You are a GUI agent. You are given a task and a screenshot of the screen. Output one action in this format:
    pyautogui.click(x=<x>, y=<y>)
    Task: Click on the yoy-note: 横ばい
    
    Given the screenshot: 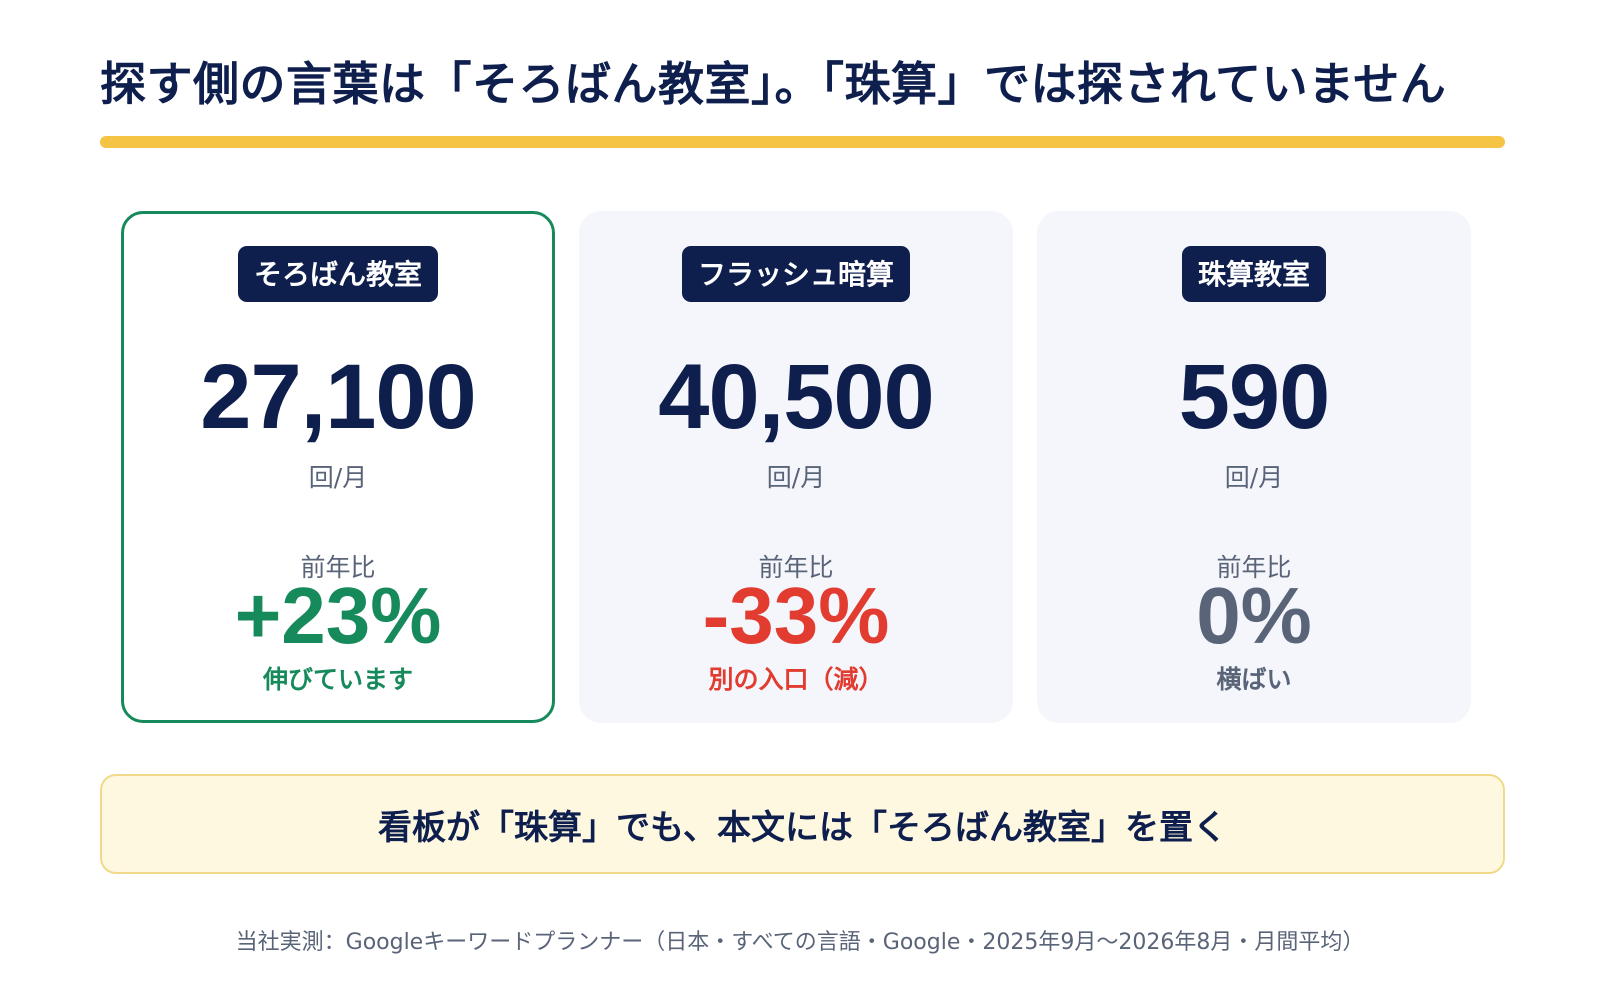 What is the action you would take?
    pyautogui.click(x=1254, y=679)
    